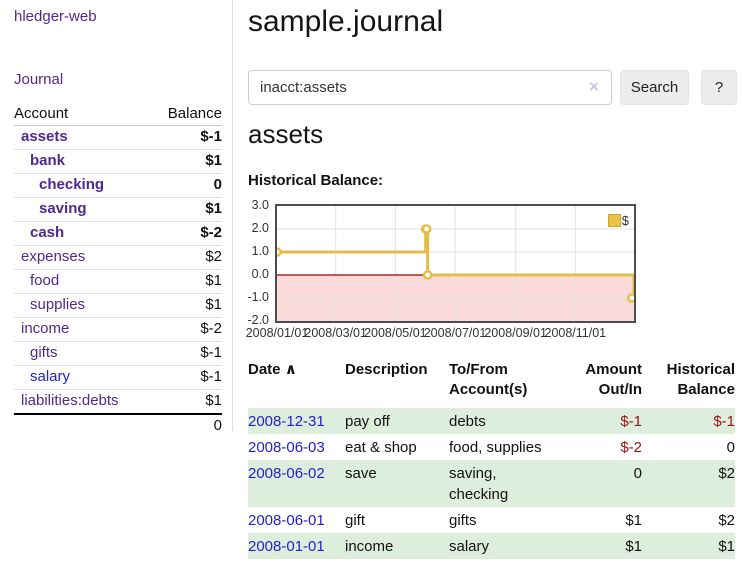 Image resolution: width=742 pixels, height=582 pixels. I want to click on x-axis-tick-label: 2008/05/01, so click(395, 333).